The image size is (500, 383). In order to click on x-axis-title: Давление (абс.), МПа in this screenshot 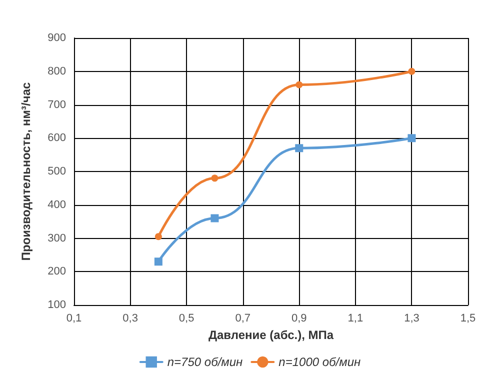, I will do `click(271, 335)`.